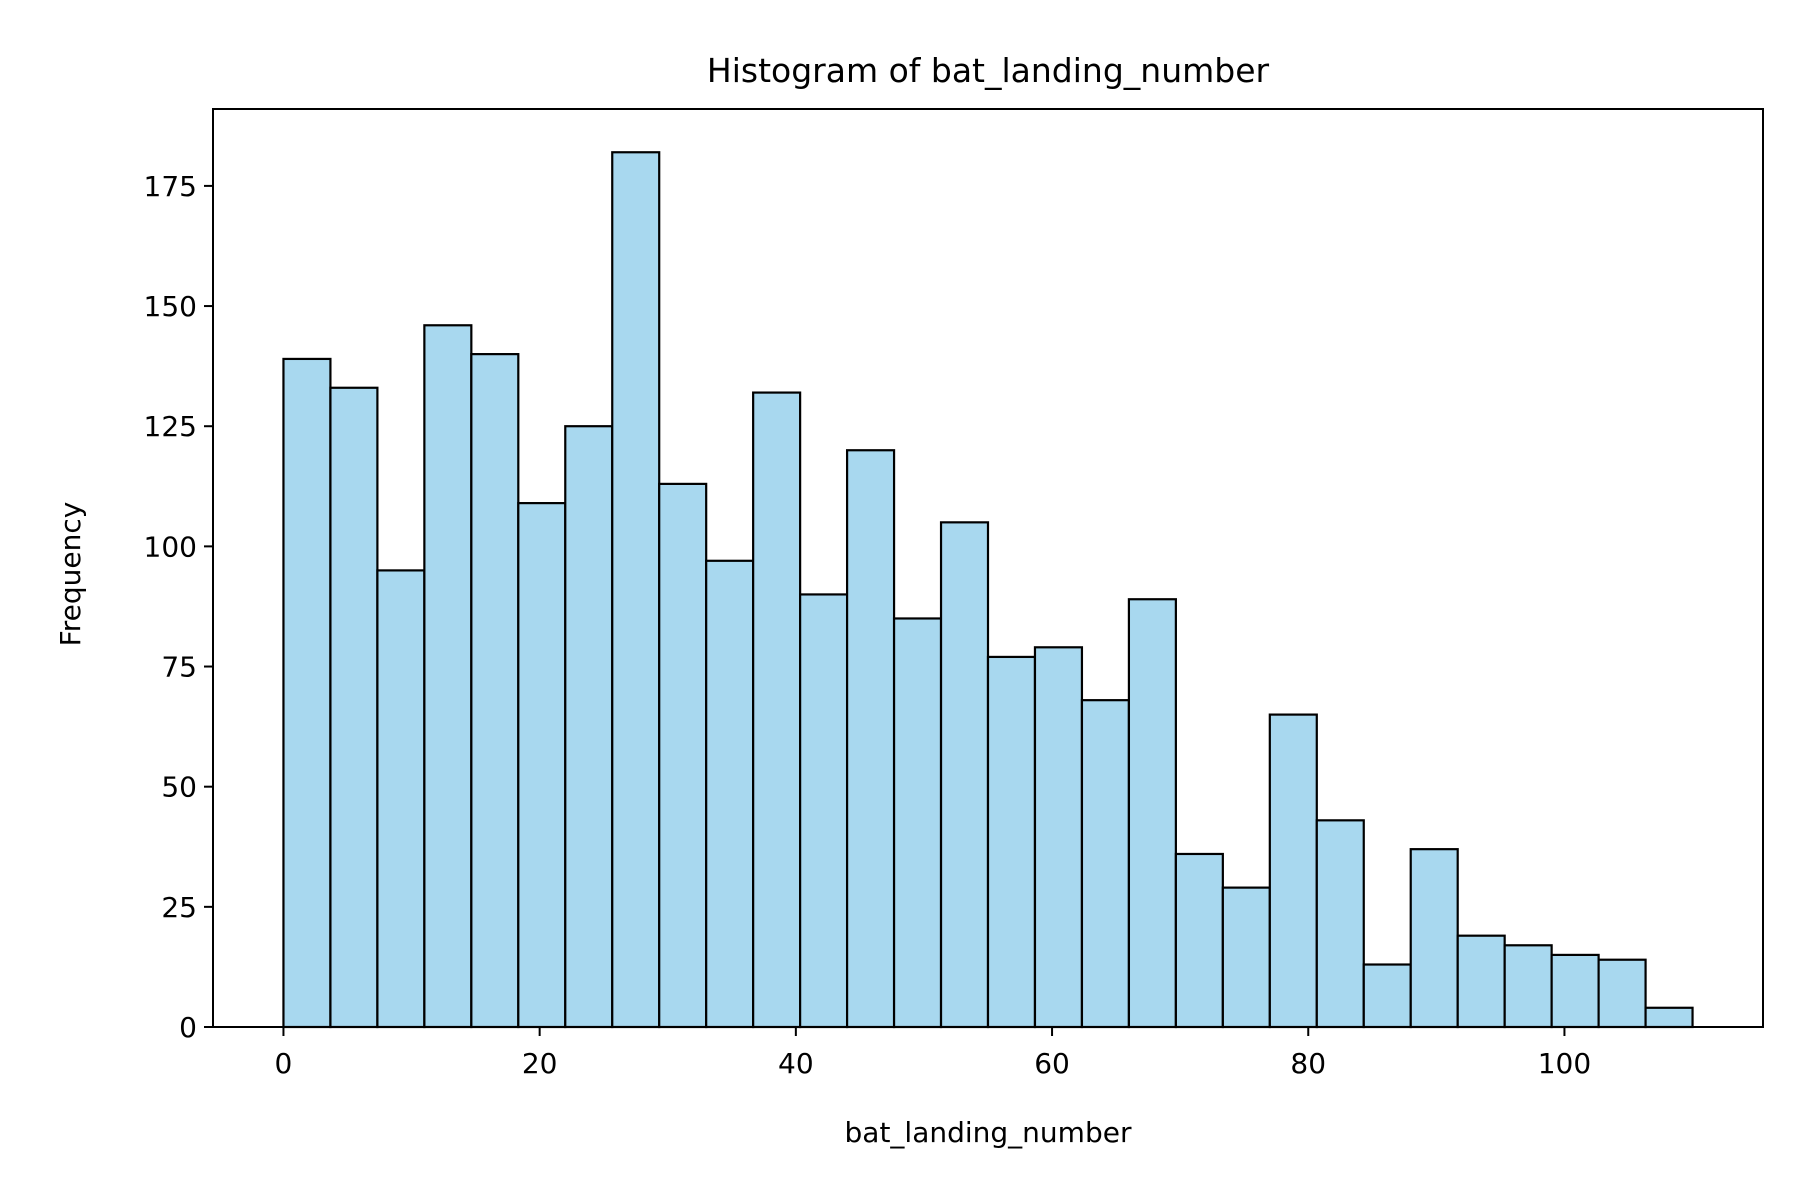 The image size is (1800, 1200). Describe the element at coordinates (179, 907) in the screenshot. I see `y-tick-label: 25` at that location.